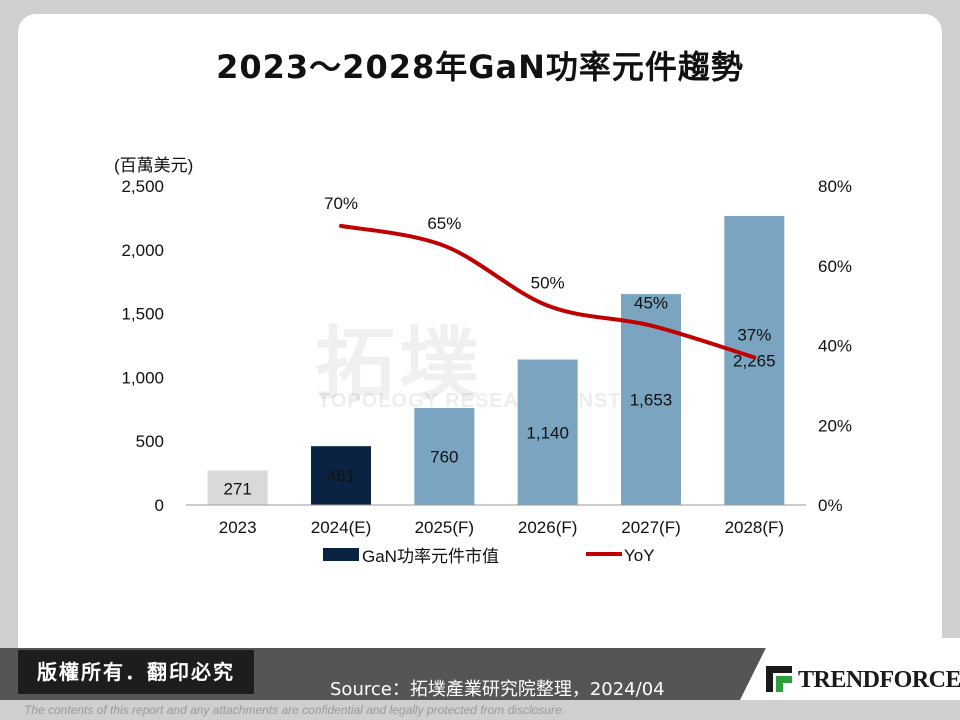  What do you see at coordinates (430, 556) in the screenshot?
I see `legend-bar-label: GaN功率元件市值` at bounding box center [430, 556].